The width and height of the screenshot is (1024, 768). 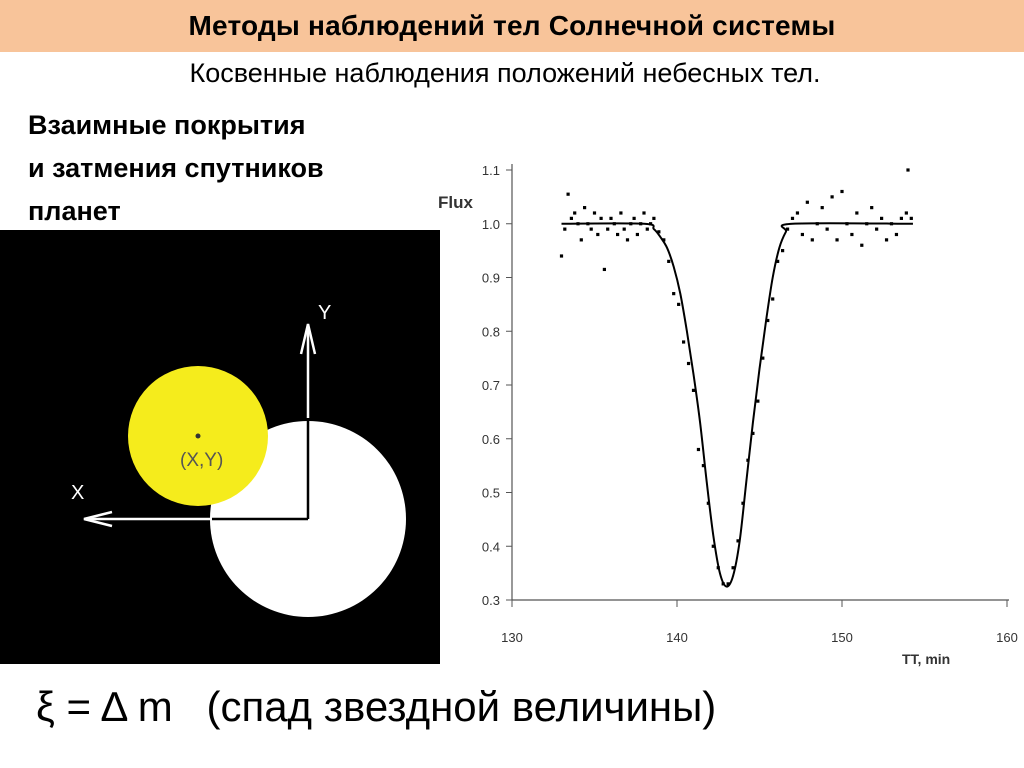 What do you see at coordinates (79, 706) in the screenshot?
I see `equals-sign: =` at bounding box center [79, 706].